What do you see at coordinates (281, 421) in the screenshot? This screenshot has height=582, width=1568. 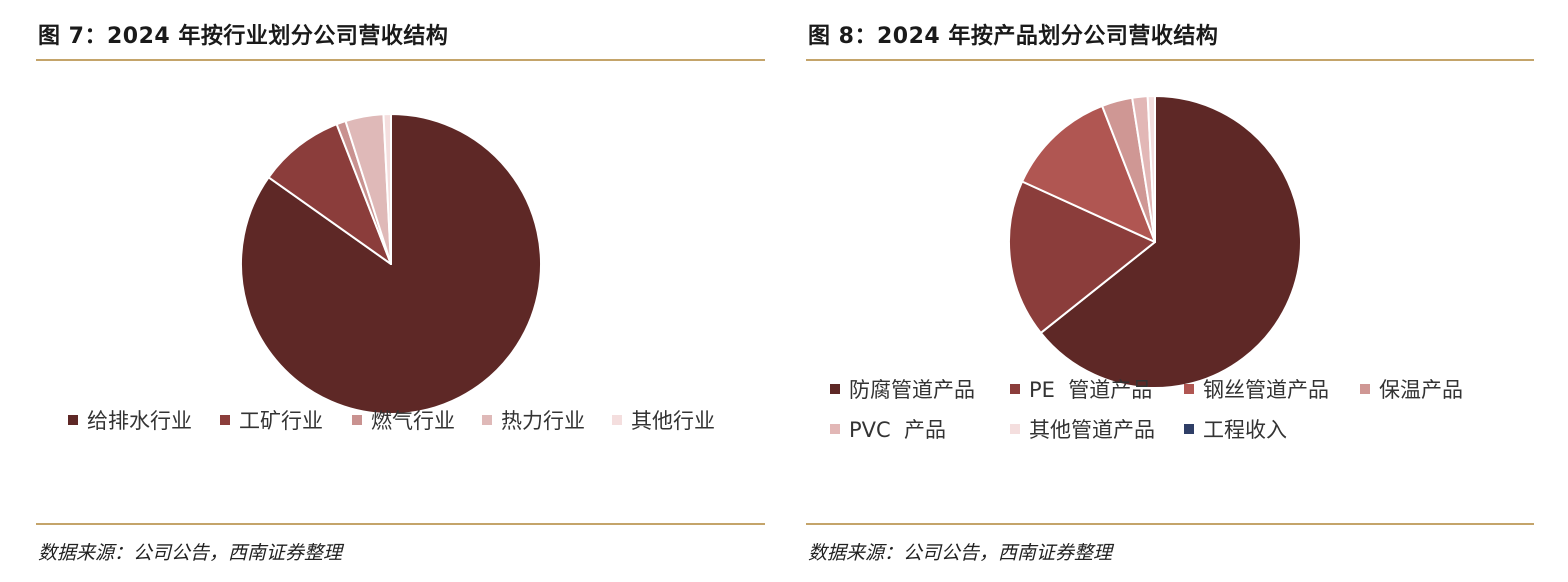 I see `legend-label: 工矿行业` at bounding box center [281, 421].